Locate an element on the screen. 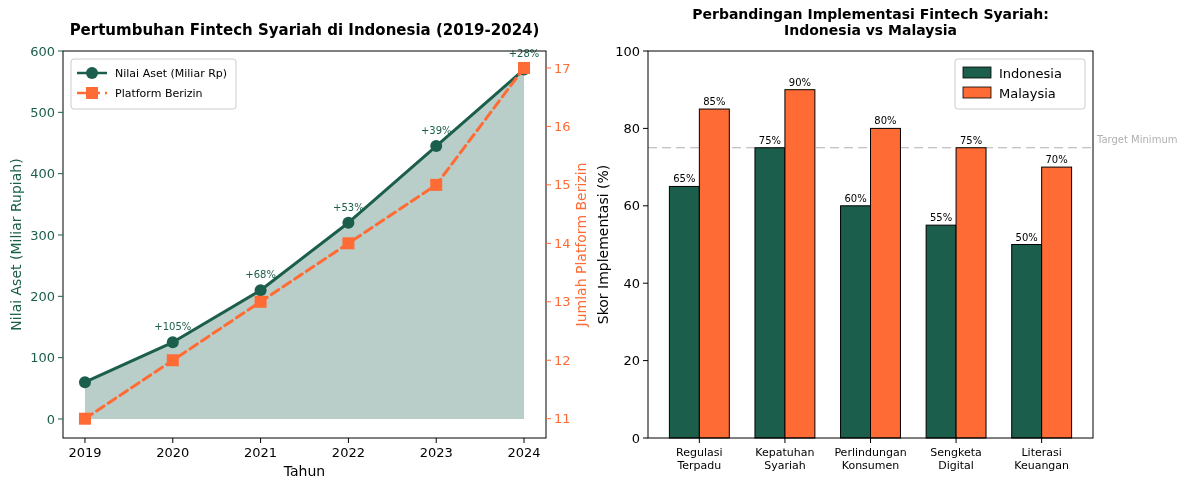 The height and width of the screenshot is (494, 1201). y-tick-label: 200 is located at coordinates (42, 296).